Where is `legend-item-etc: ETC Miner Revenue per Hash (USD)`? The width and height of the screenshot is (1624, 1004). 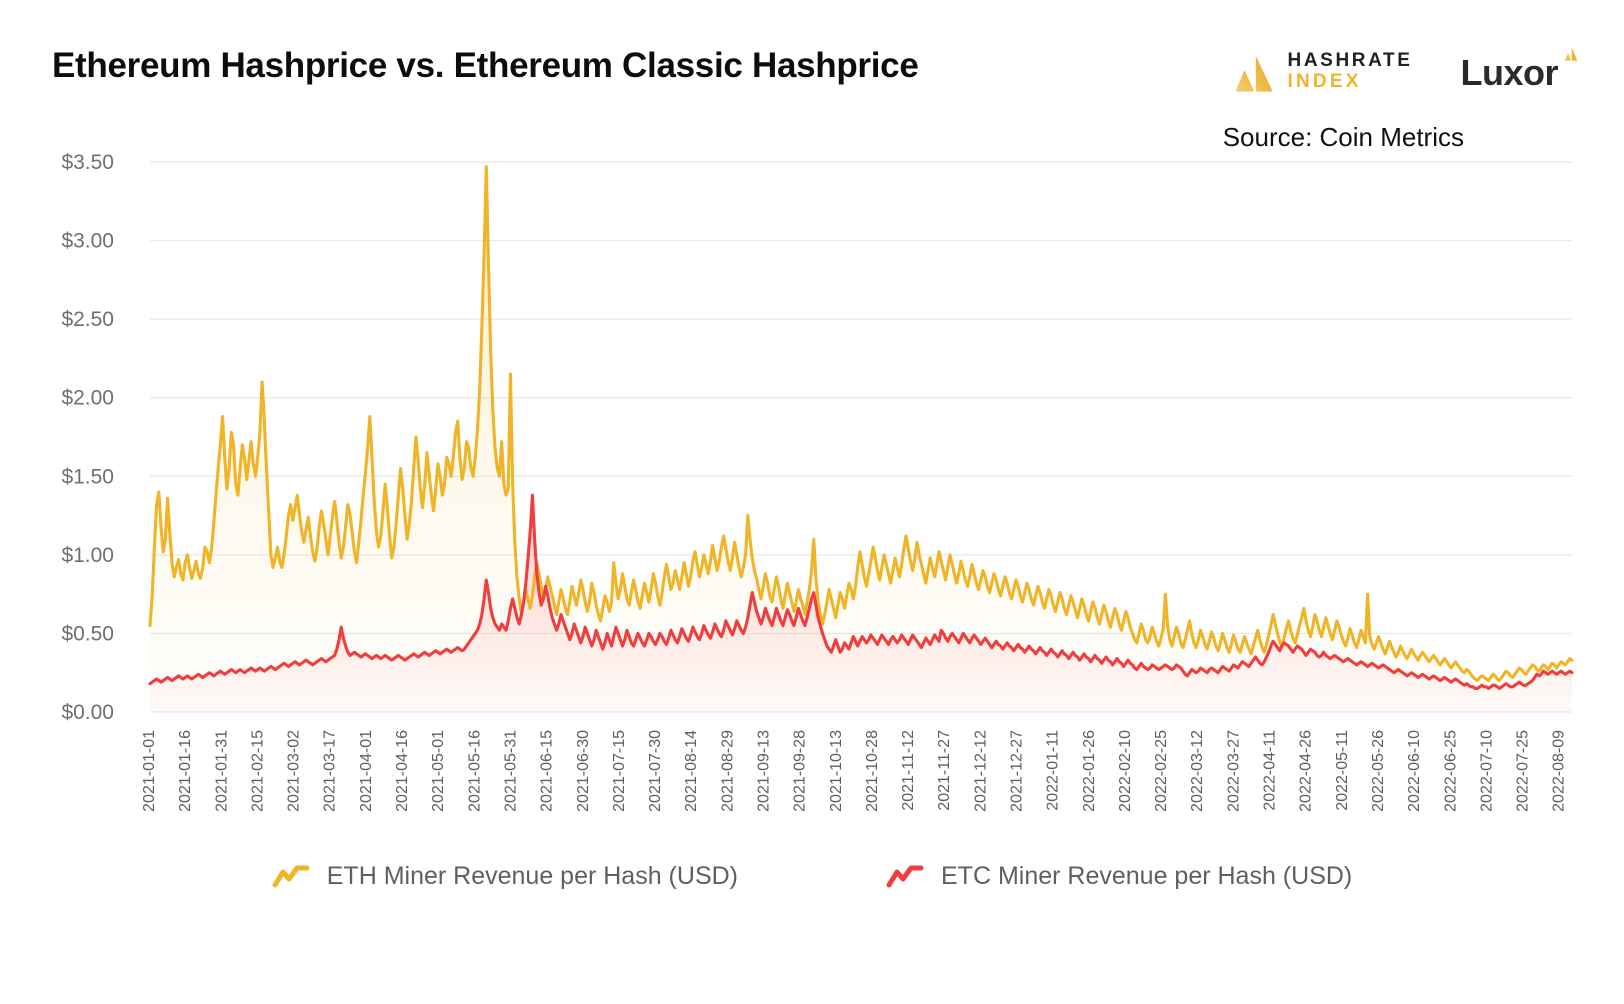 legend-item-etc: ETC Miner Revenue per Hash (USD) is located at coordinates (1119, 876).